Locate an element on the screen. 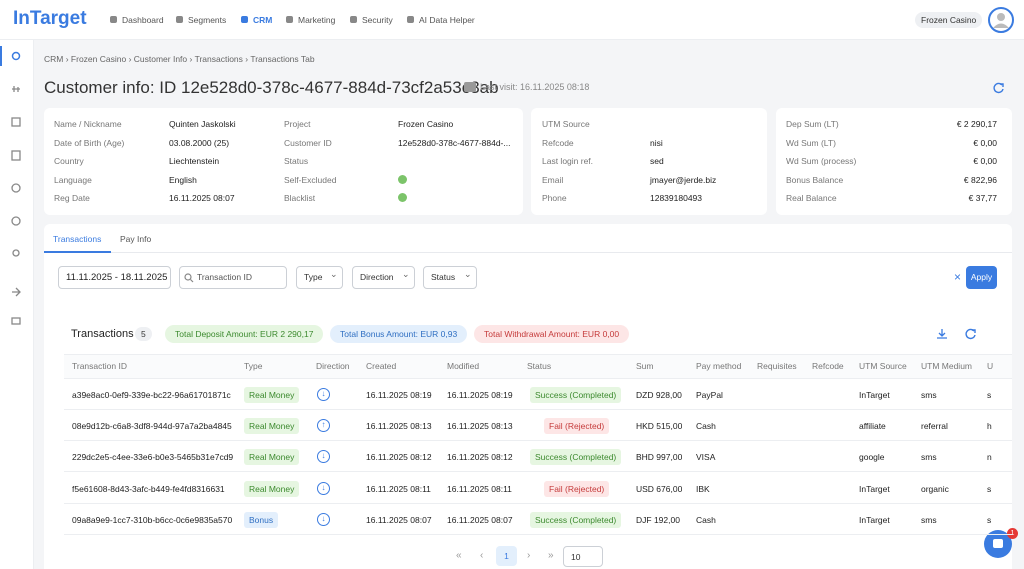 The height and width of the screenshot is (569, 1024). info-label: Dep Sum (LT) is located at coordinates (812, 124).